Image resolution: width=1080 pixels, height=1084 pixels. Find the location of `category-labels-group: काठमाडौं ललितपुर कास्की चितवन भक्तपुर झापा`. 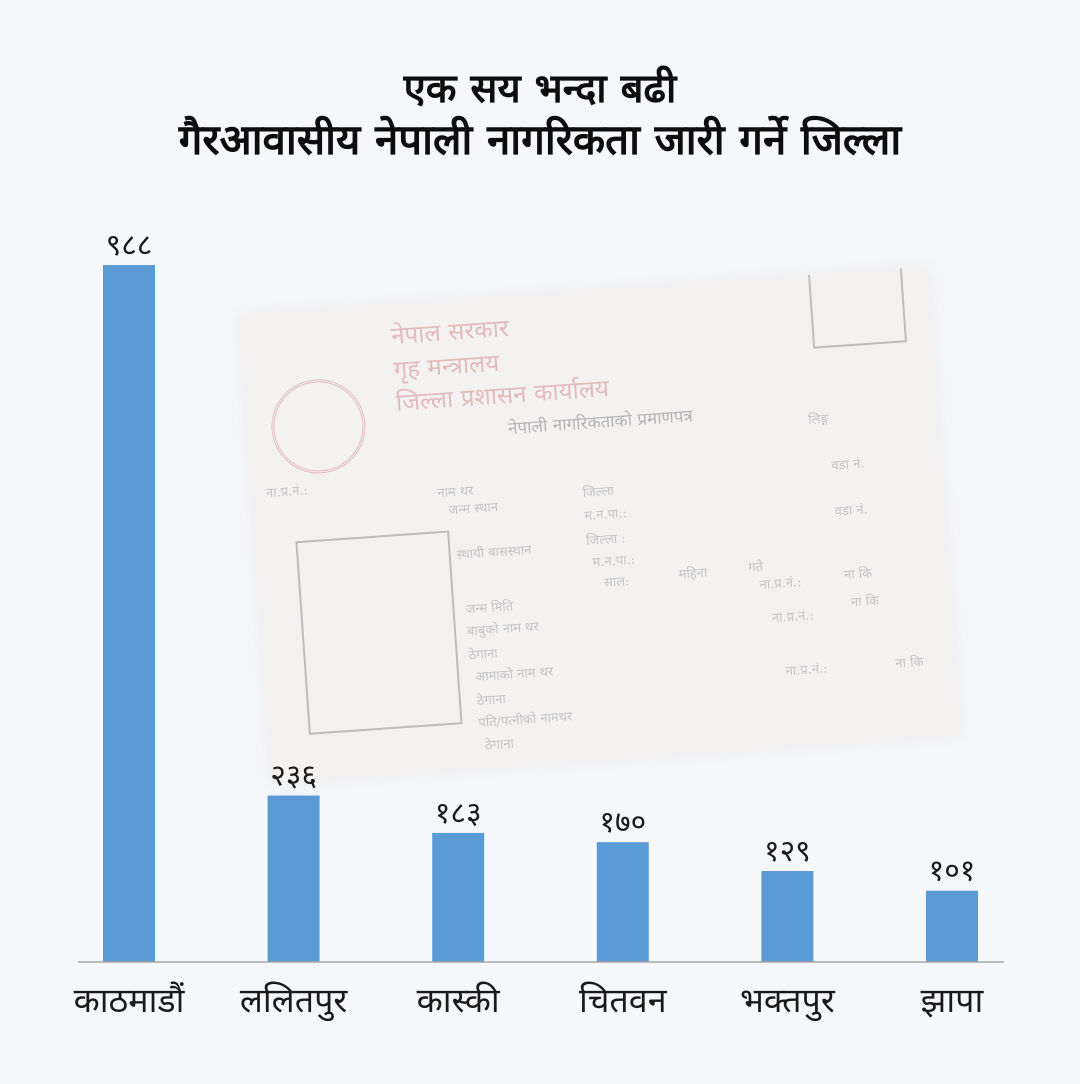

category-labels-group: काठमाडौं ललितपुर कास्की चितवन भक्तपुर झापा is located at coordinates (529, 1001).